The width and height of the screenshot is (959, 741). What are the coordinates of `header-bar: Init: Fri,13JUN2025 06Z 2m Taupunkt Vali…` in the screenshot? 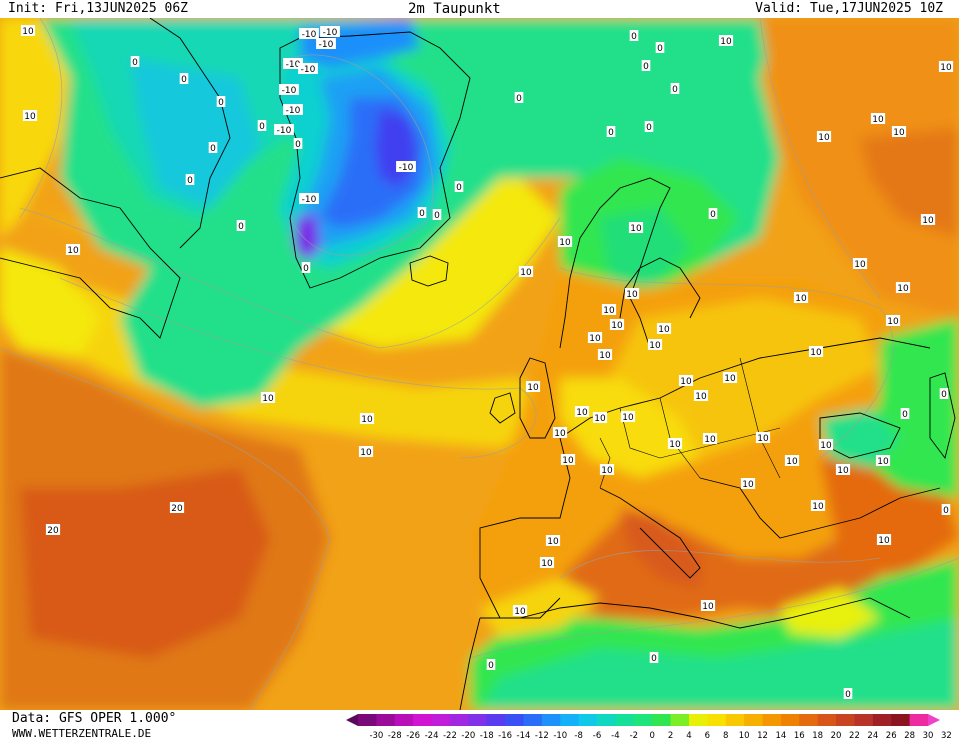 It's located at (479, 9).